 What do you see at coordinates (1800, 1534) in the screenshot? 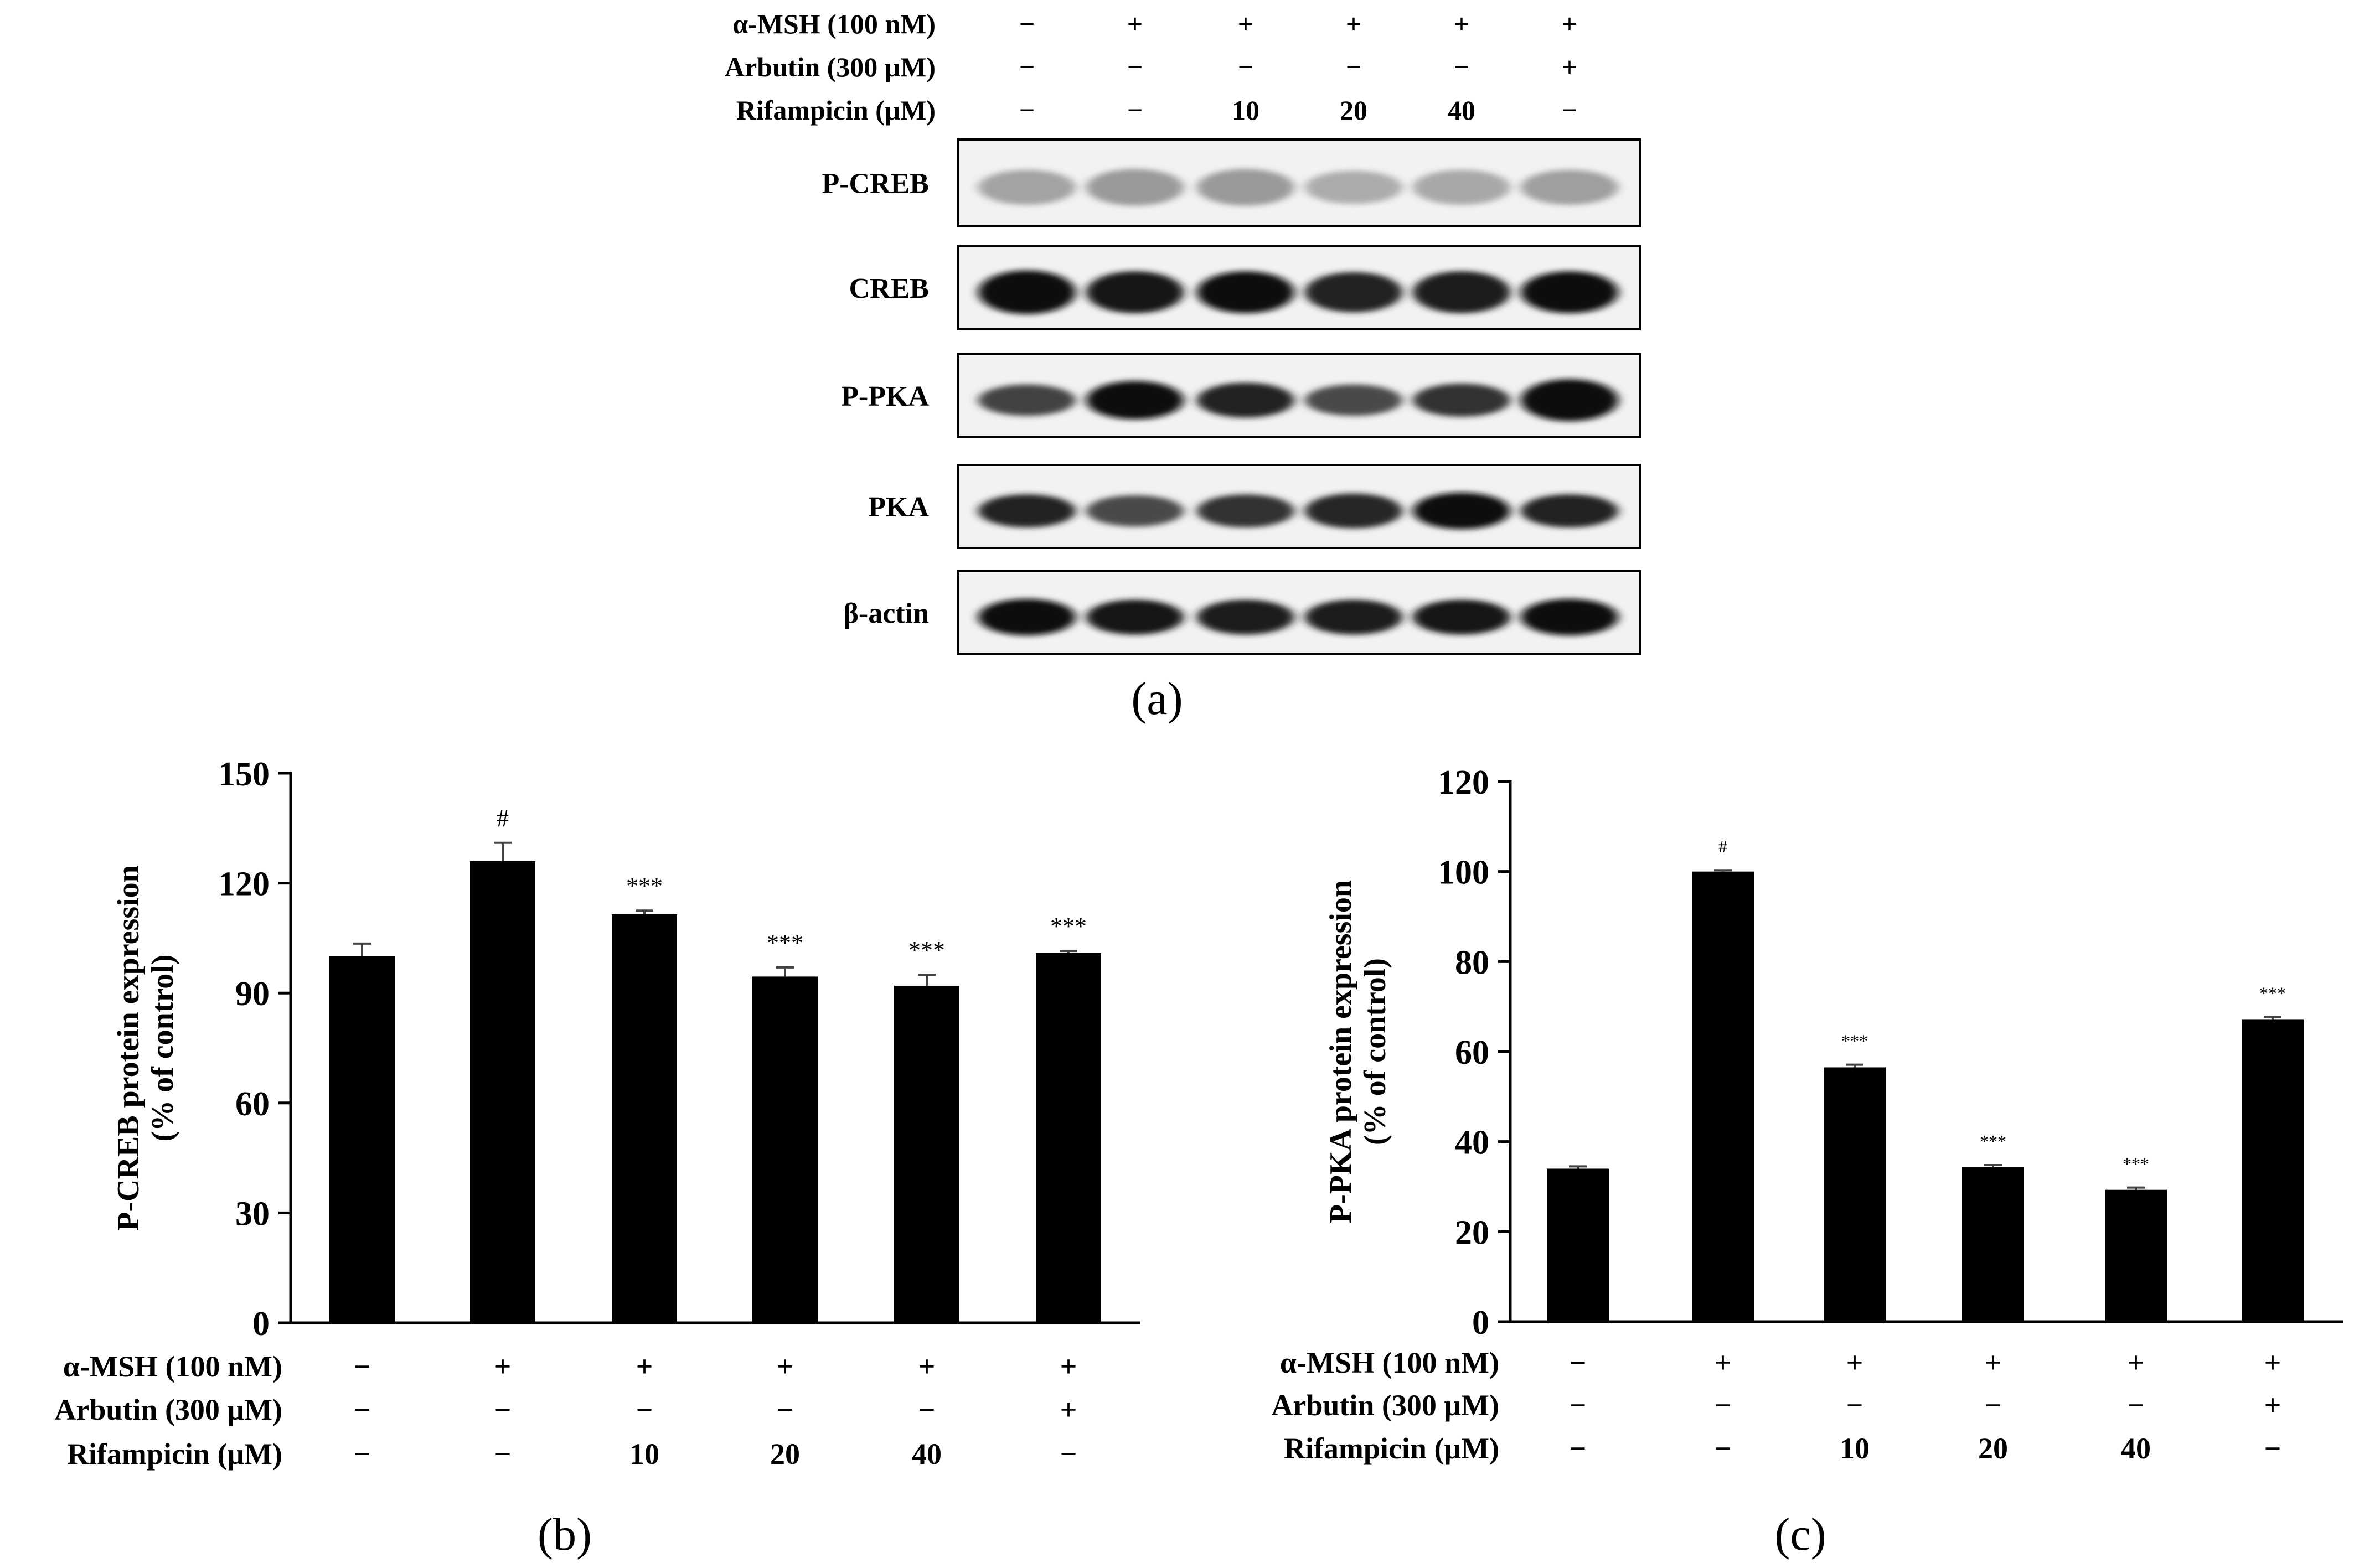
I see `panel-label-c: (c)` at bounding box center [1800, 1534].